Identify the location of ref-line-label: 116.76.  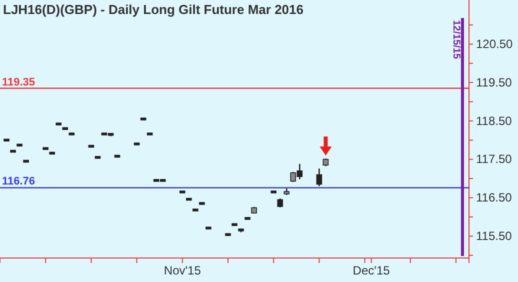
(19, 182).